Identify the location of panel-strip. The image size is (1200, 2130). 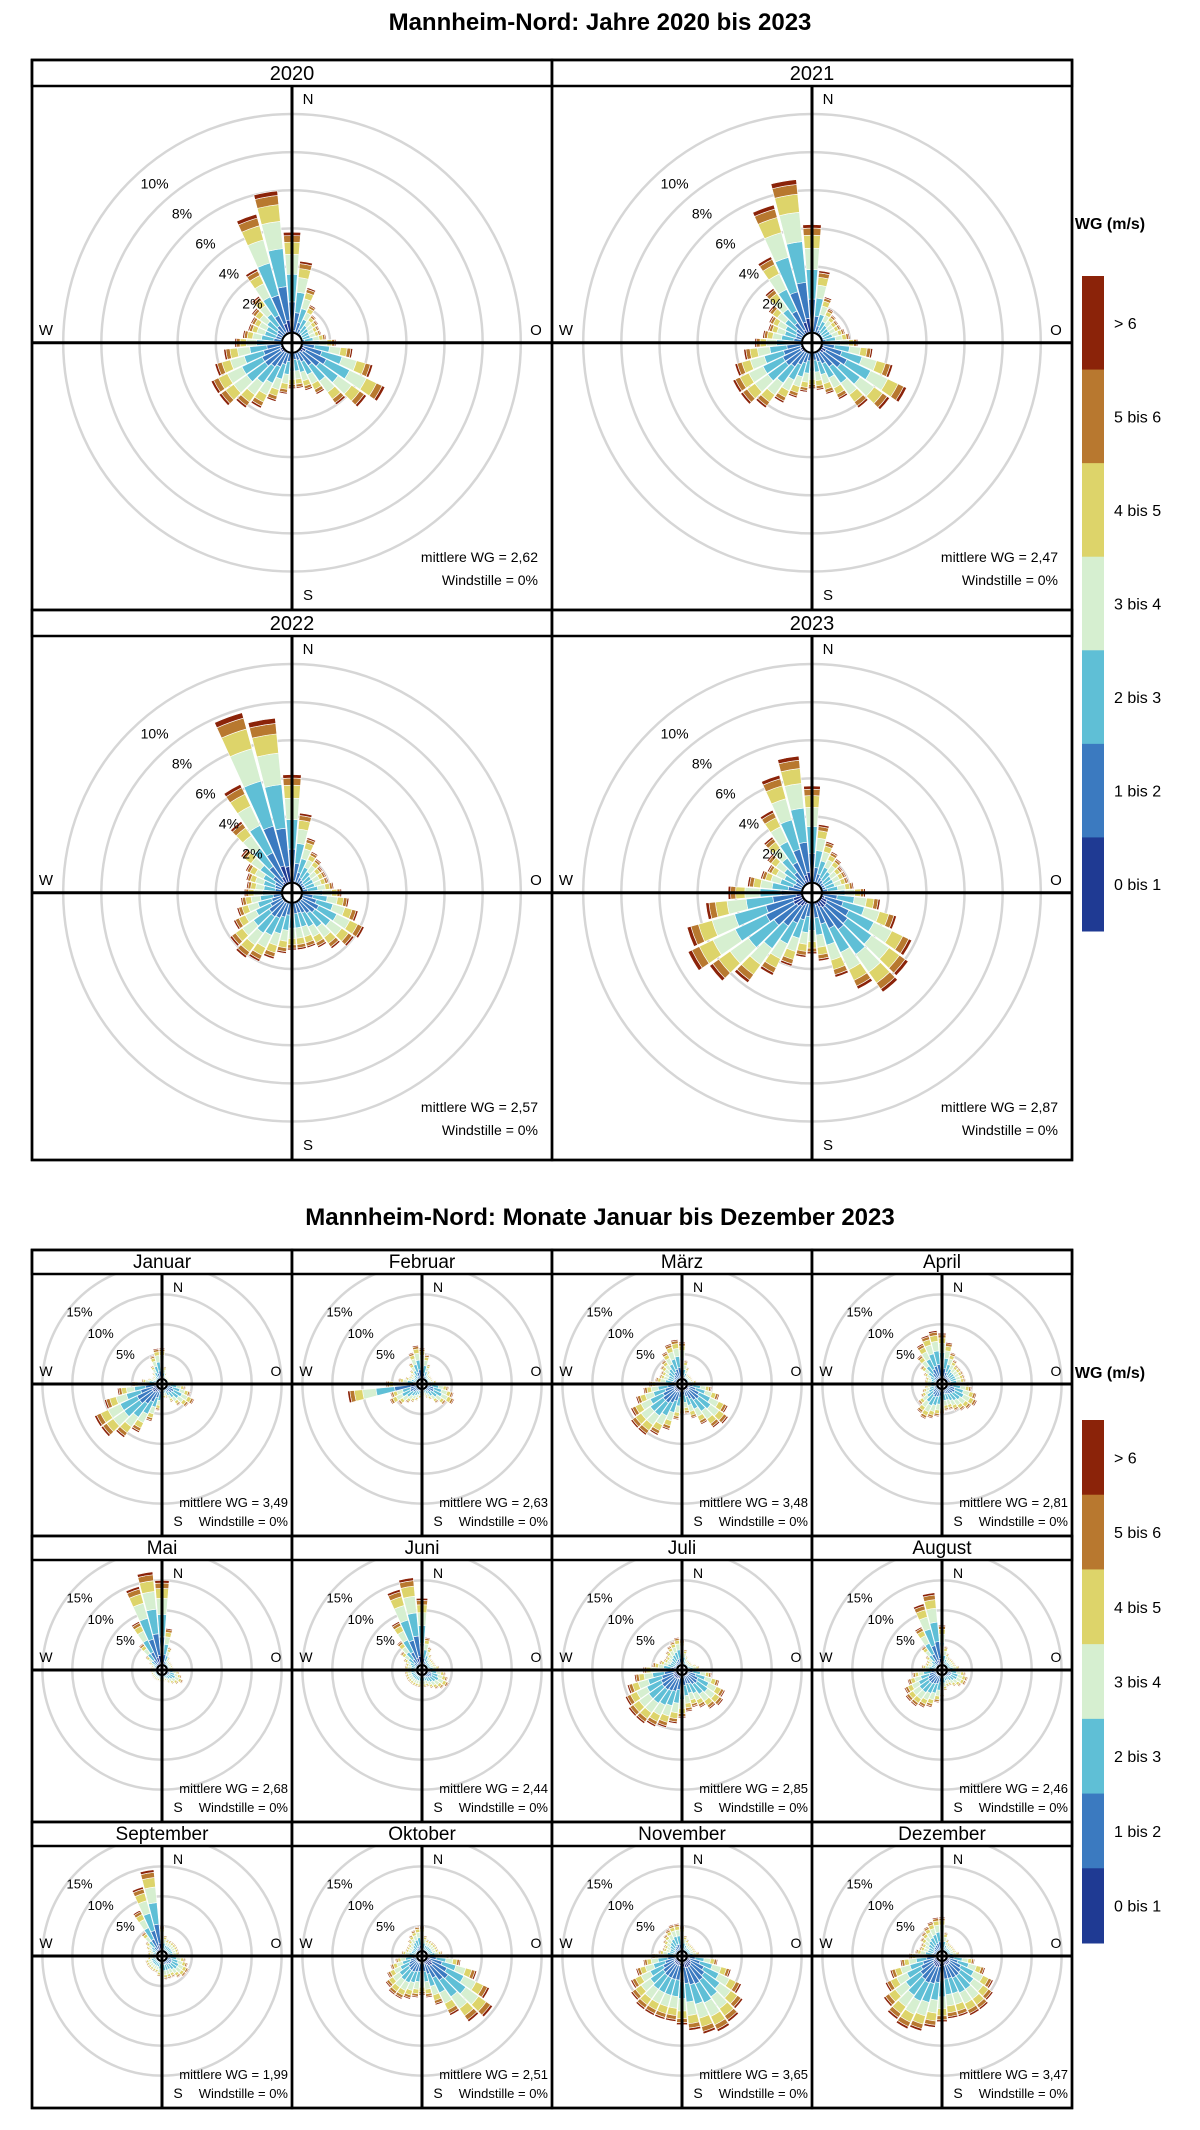
(162, 1834).